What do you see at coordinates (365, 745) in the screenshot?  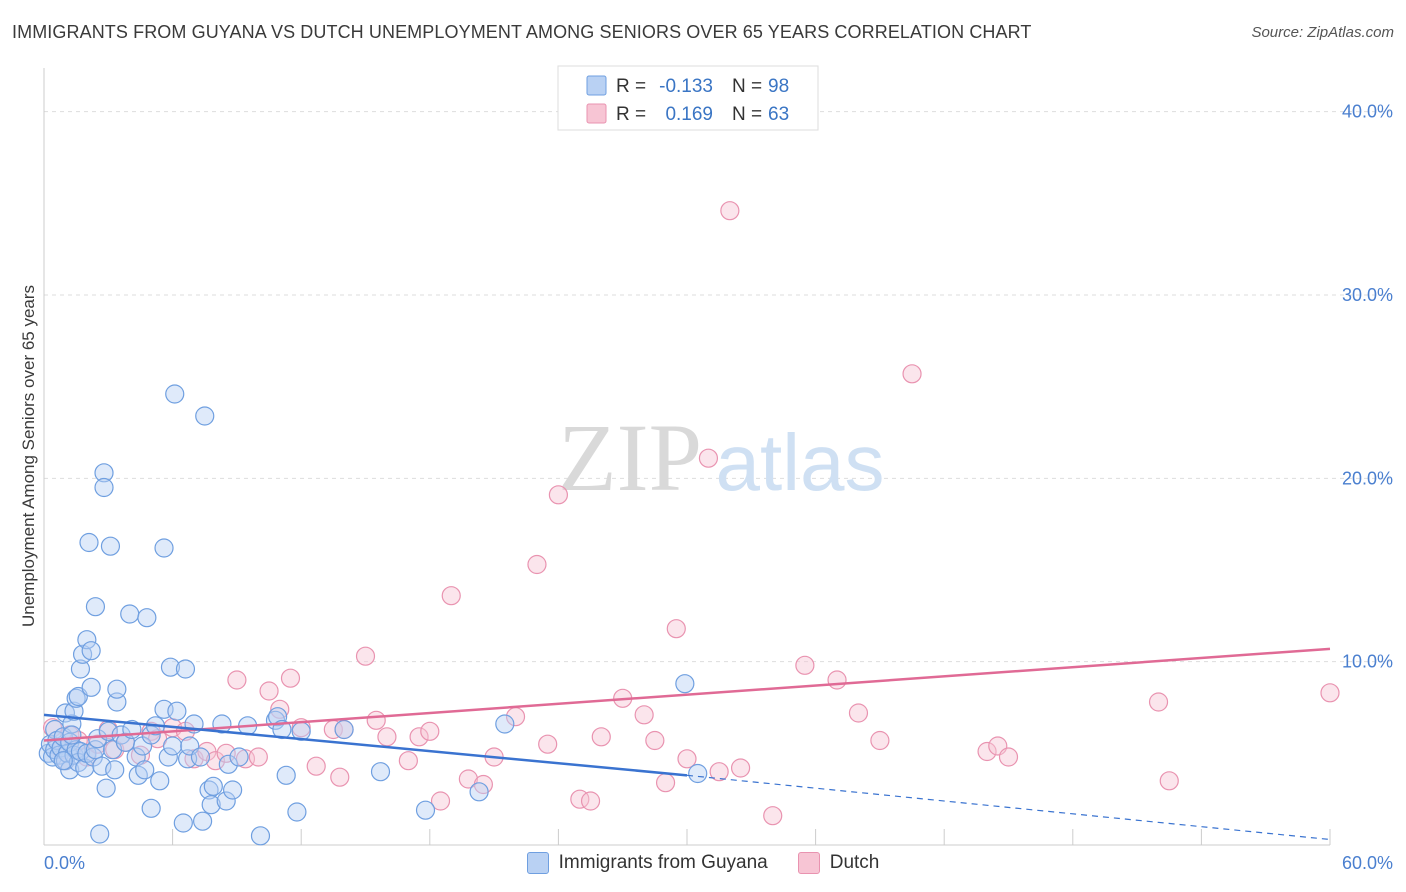 I see `guyana-trend-line` at bounding box center [365, 745].